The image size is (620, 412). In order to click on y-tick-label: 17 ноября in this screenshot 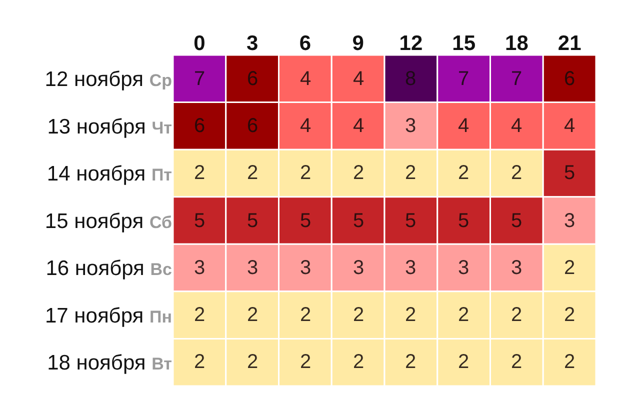, I will do `click(94, 316)`.